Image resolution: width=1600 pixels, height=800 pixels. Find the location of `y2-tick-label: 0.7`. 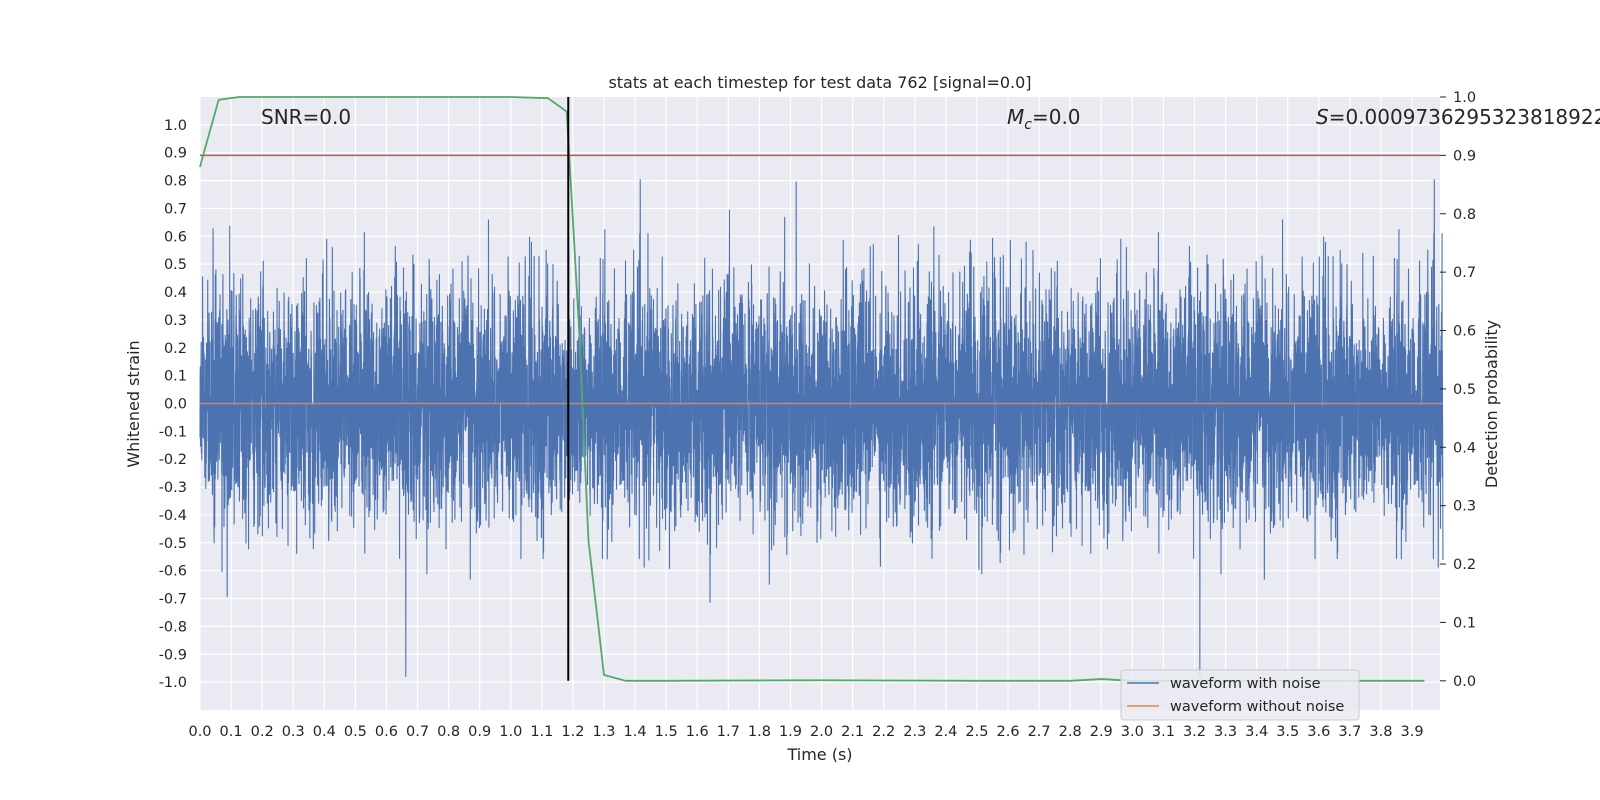

y2-tick-label: 0.7 is located at coordinates (1464, 273).